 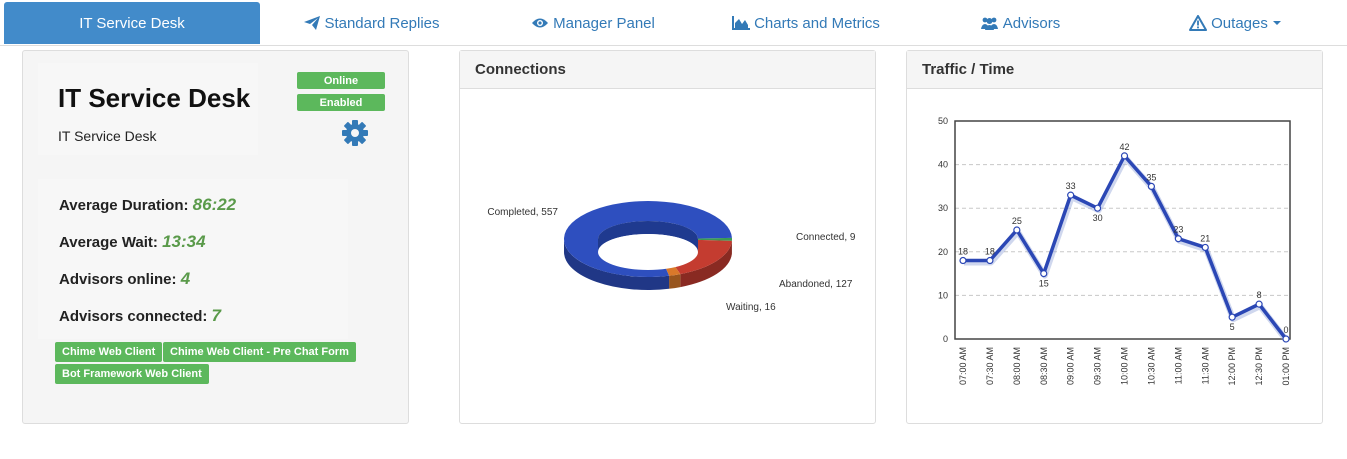 What do you see at coordinates (355, 135) in the screenshot?
I see `gear-icon` at bounding box center [355, 135].